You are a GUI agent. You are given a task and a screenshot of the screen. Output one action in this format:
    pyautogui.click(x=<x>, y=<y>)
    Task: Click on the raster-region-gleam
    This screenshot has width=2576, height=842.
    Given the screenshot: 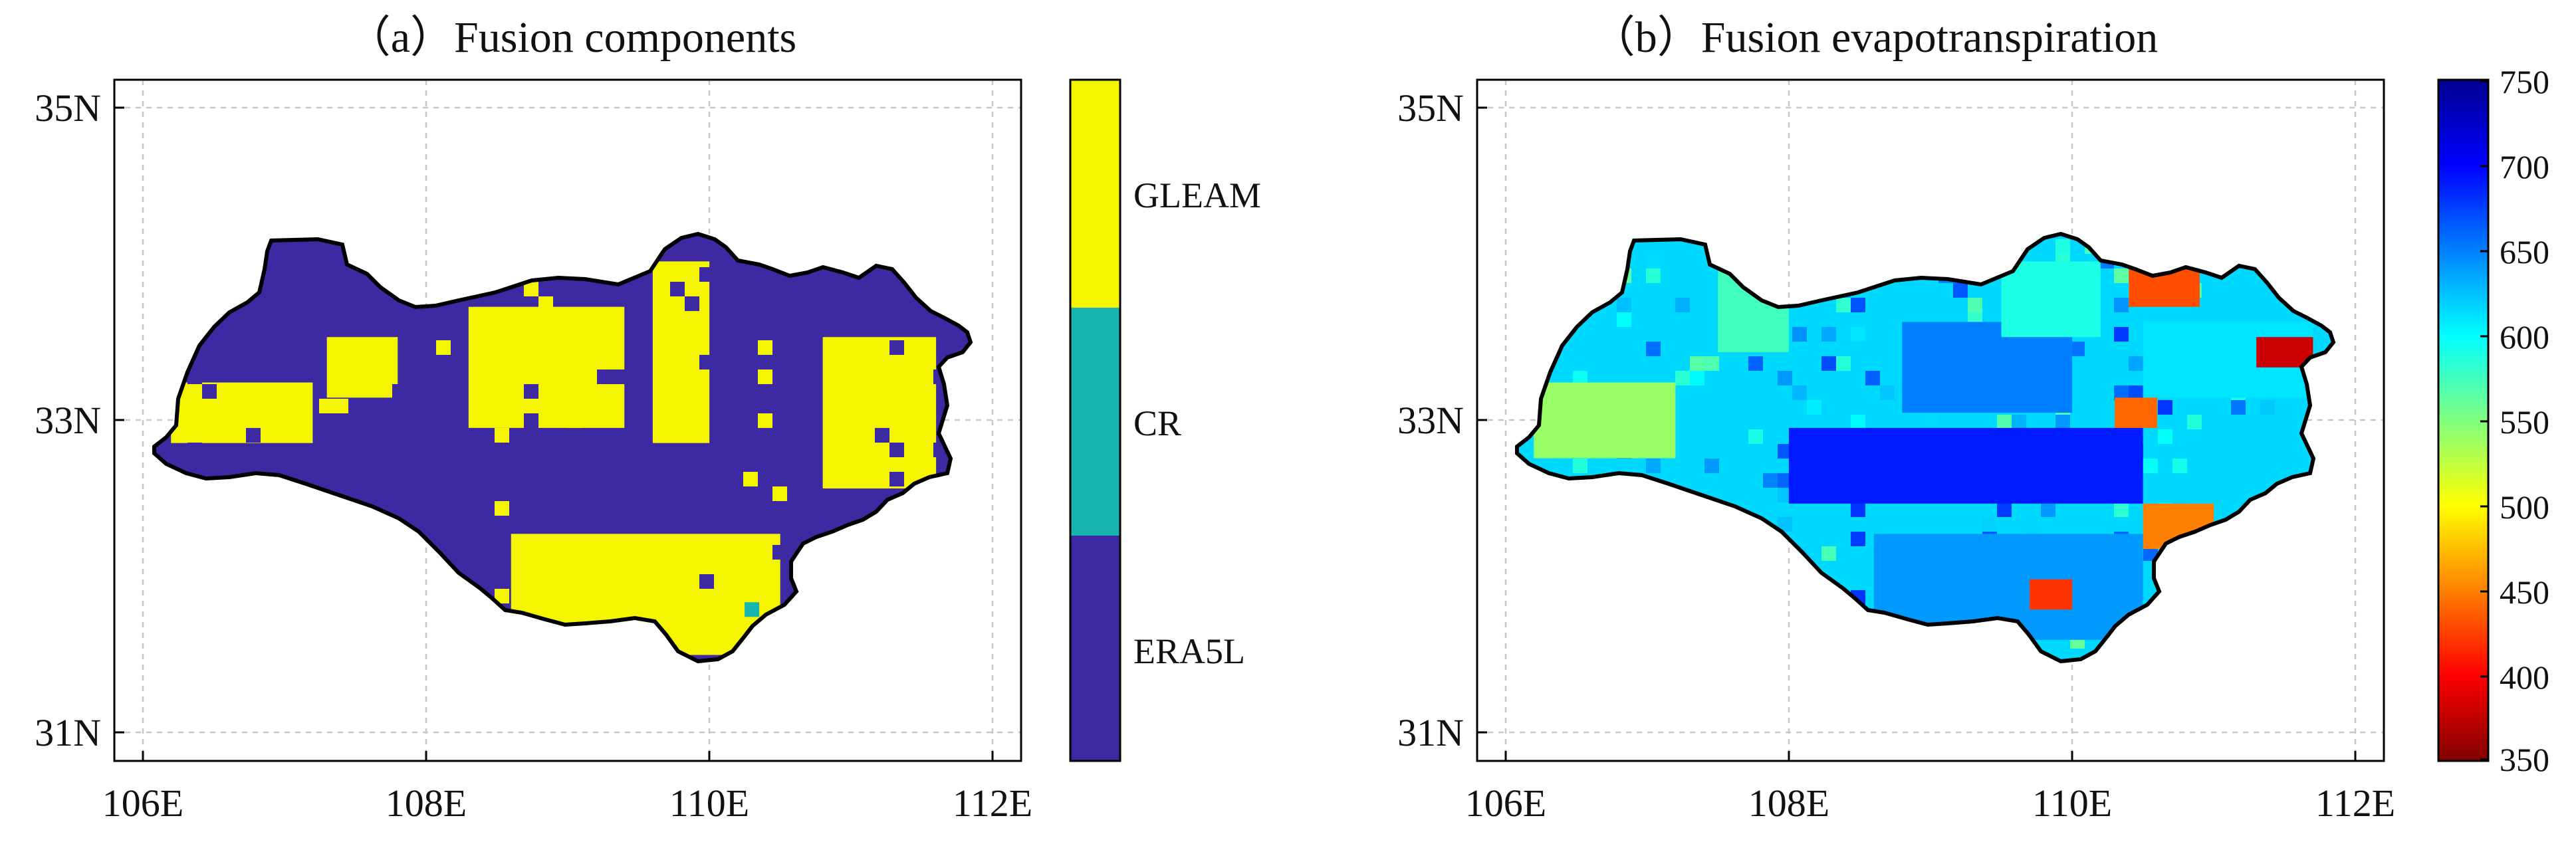 What is the action you would take?
    pyautogui.click(x=242, y=413)
    